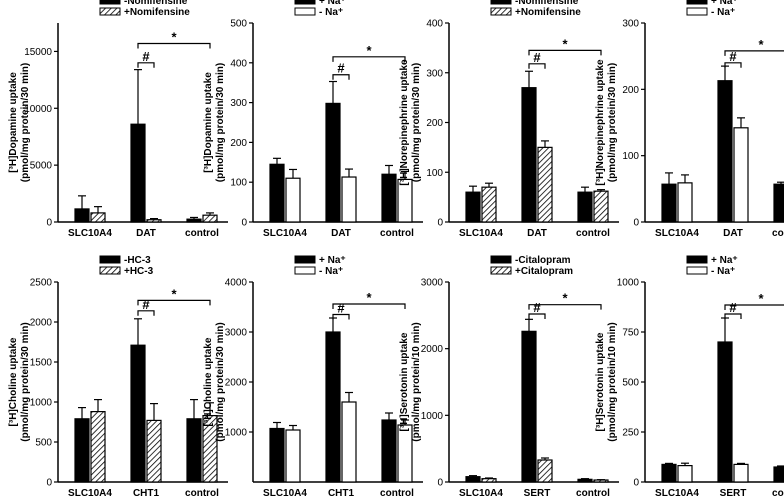 Image resolution: width=784 pixels, height=503 pixels. I want to click on y-tick-label: 5000, so click(41, 166).